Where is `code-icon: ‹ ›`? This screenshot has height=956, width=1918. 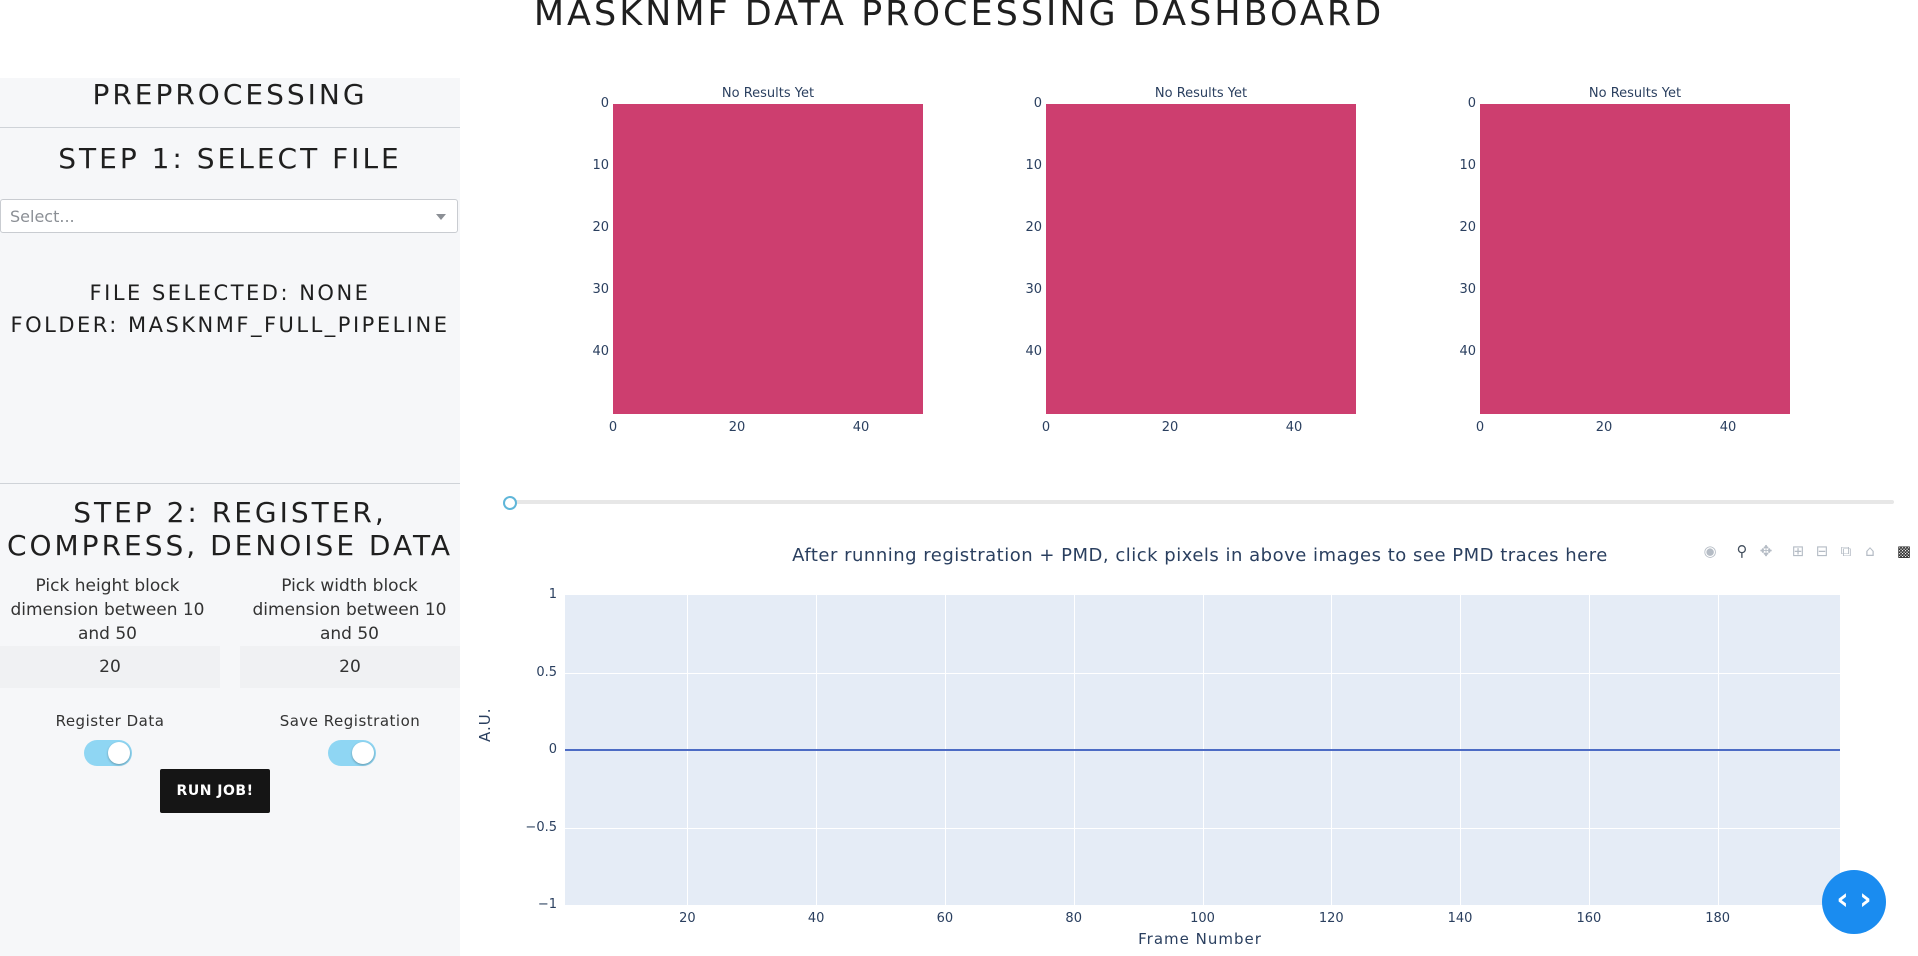 code-icon: ‹ › is located at coordinates (1854, 899).